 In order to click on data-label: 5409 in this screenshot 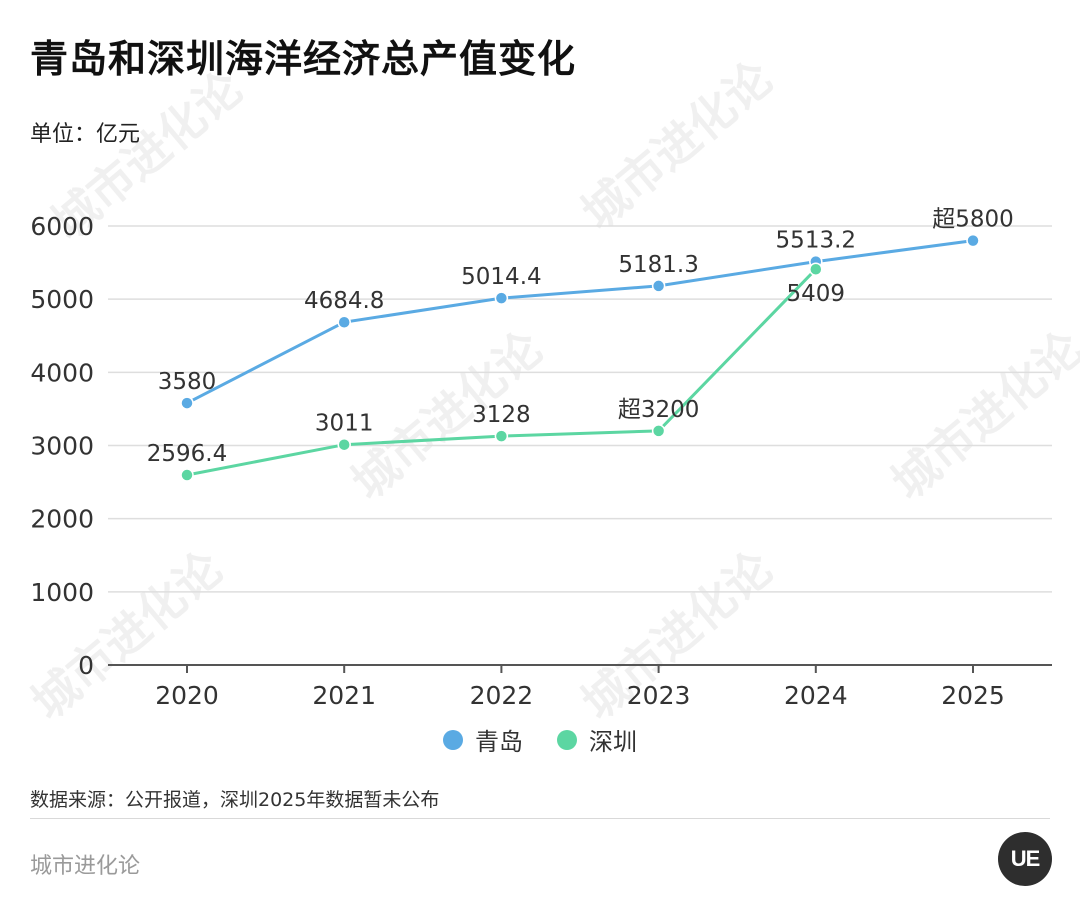, I will do `click(816, 294)`.